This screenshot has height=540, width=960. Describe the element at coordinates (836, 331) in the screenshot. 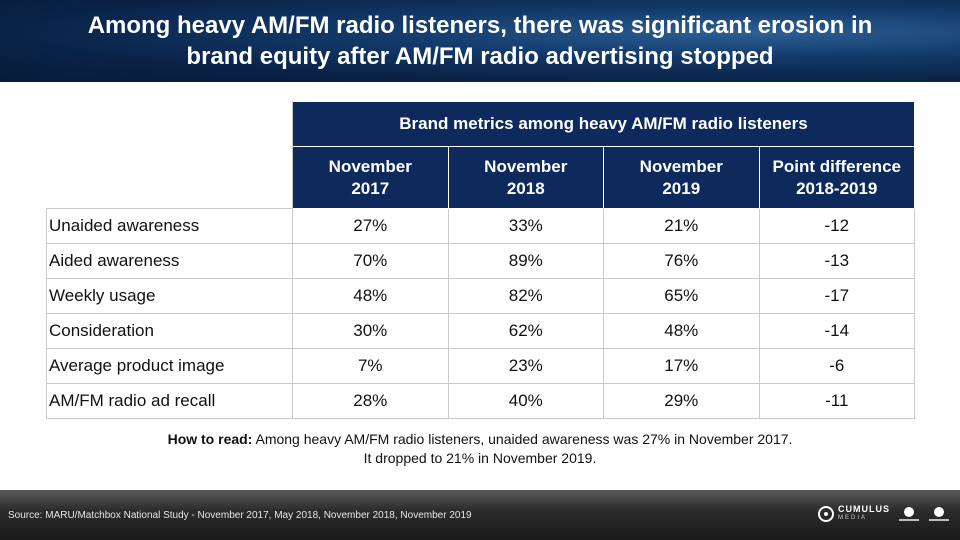

I see `table-cell: -14` at that location.